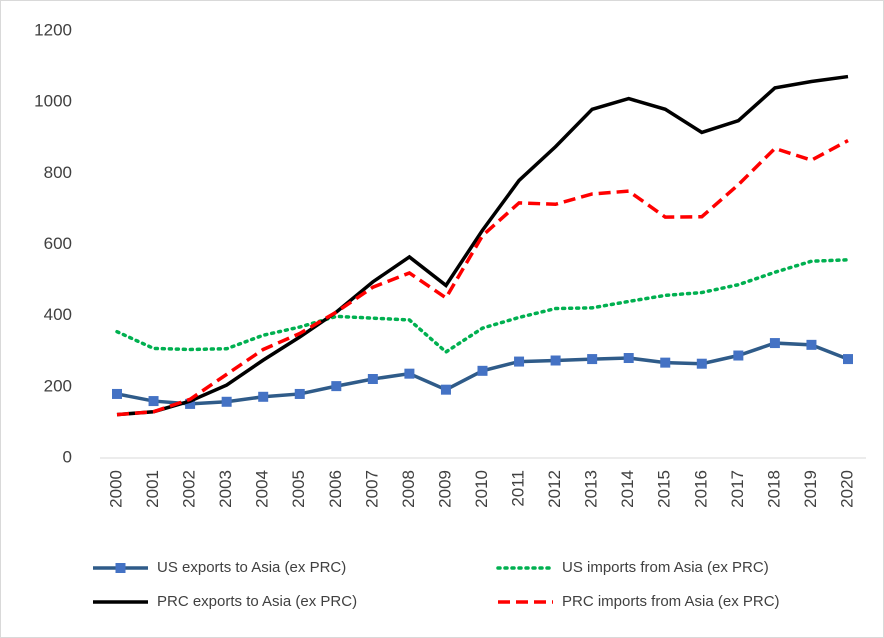 The image size is (884, 638). Describe the element at coordinates (737, 489) in the screenshot. I see `x-tick-label: 2017` at that location.